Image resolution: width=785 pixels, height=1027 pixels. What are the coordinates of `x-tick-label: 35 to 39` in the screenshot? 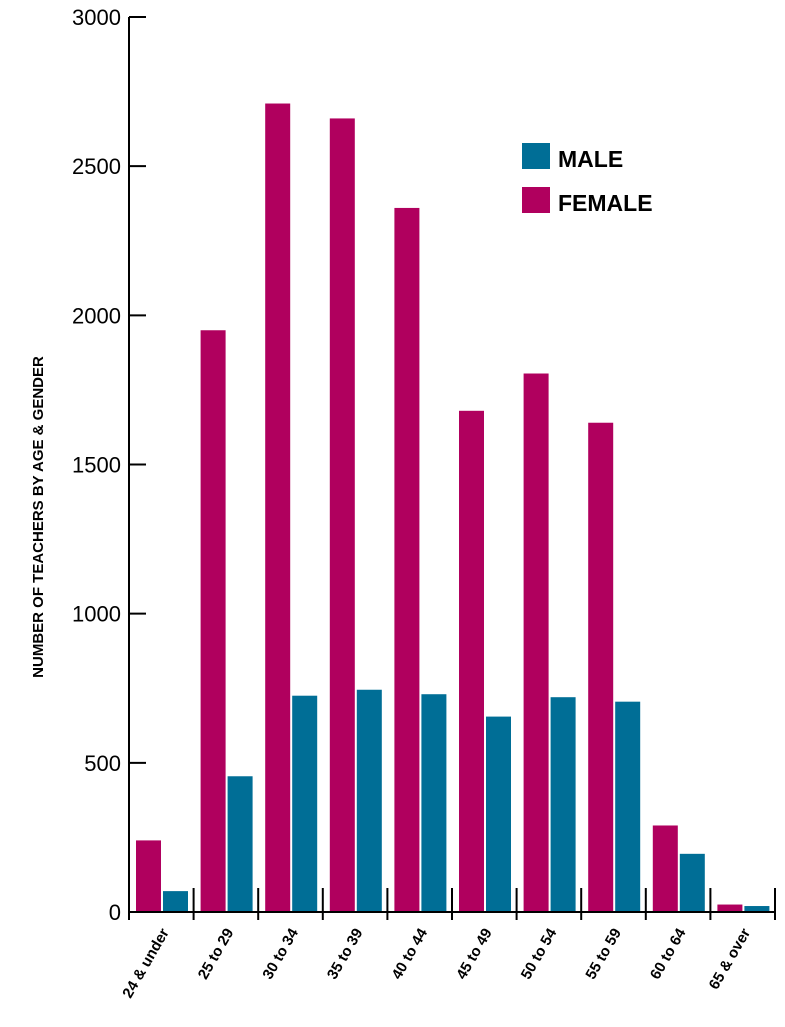 It's located at (345, 954).